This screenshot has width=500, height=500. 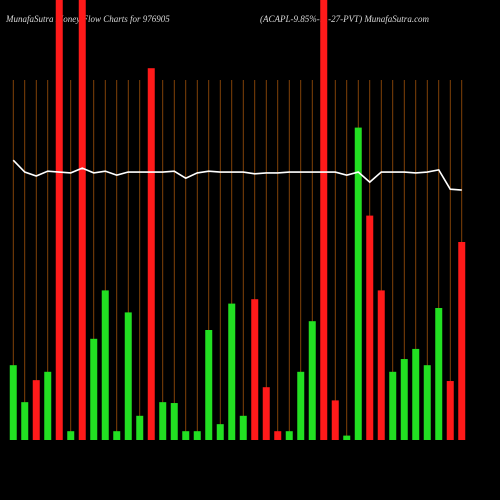 What do you see at coordinates (237, 175) in the screenshot?
I see `money-flow-line` at bounding box center [237, 175].